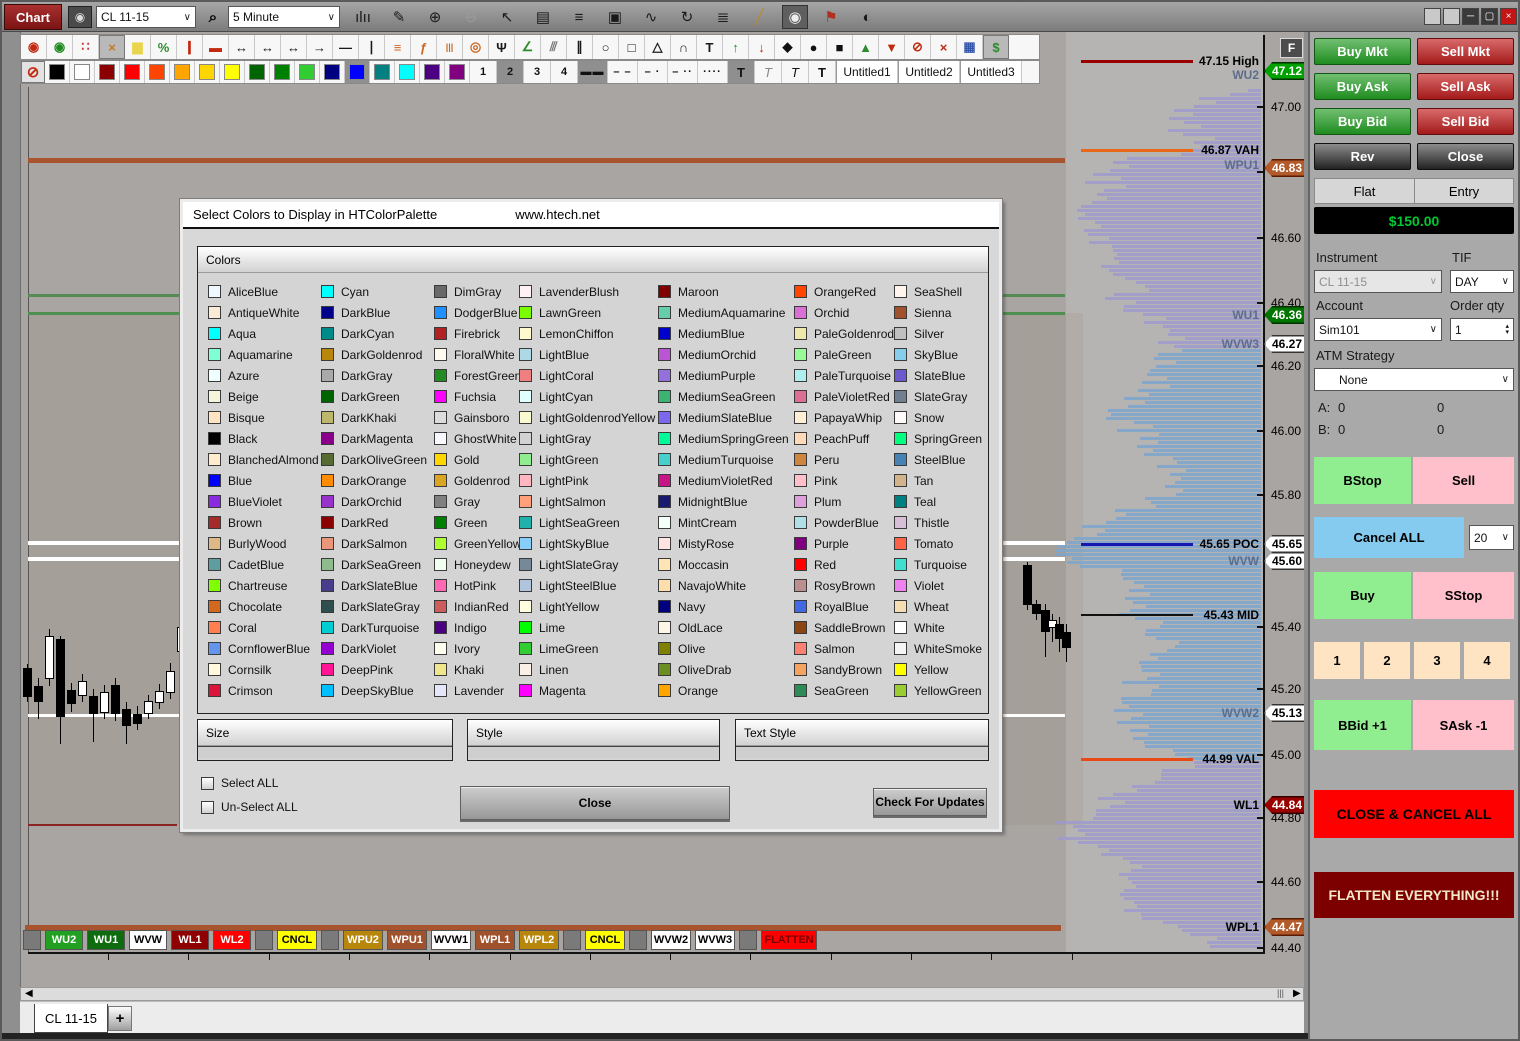 This screenshot has height=1041, width=1520. I want to click on color-item-rosybrown: RosyBrown, so click(844, 585).